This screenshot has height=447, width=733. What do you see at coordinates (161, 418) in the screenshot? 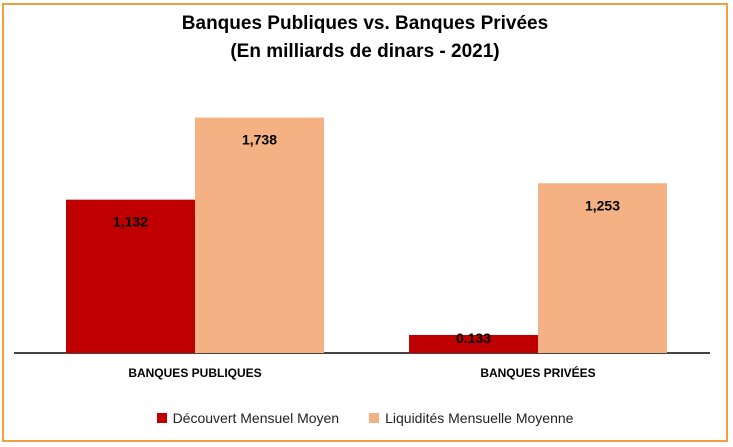
I see `legend-swatch-decouvert` at bounding box center [161, 418].